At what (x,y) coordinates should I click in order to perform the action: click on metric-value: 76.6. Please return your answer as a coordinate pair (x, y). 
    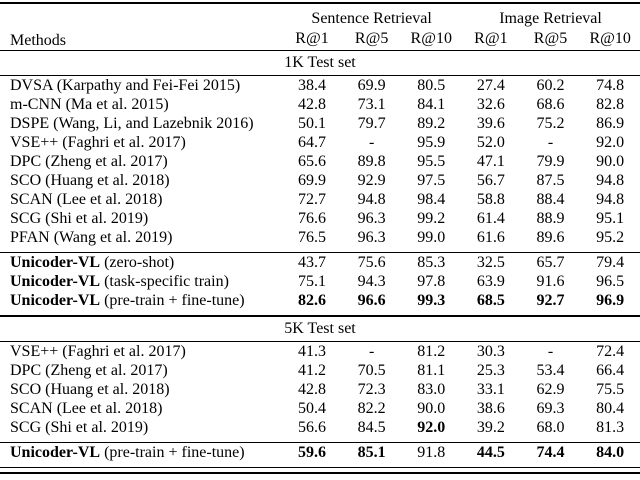
    Looking at the image, I should click on (311, 218).